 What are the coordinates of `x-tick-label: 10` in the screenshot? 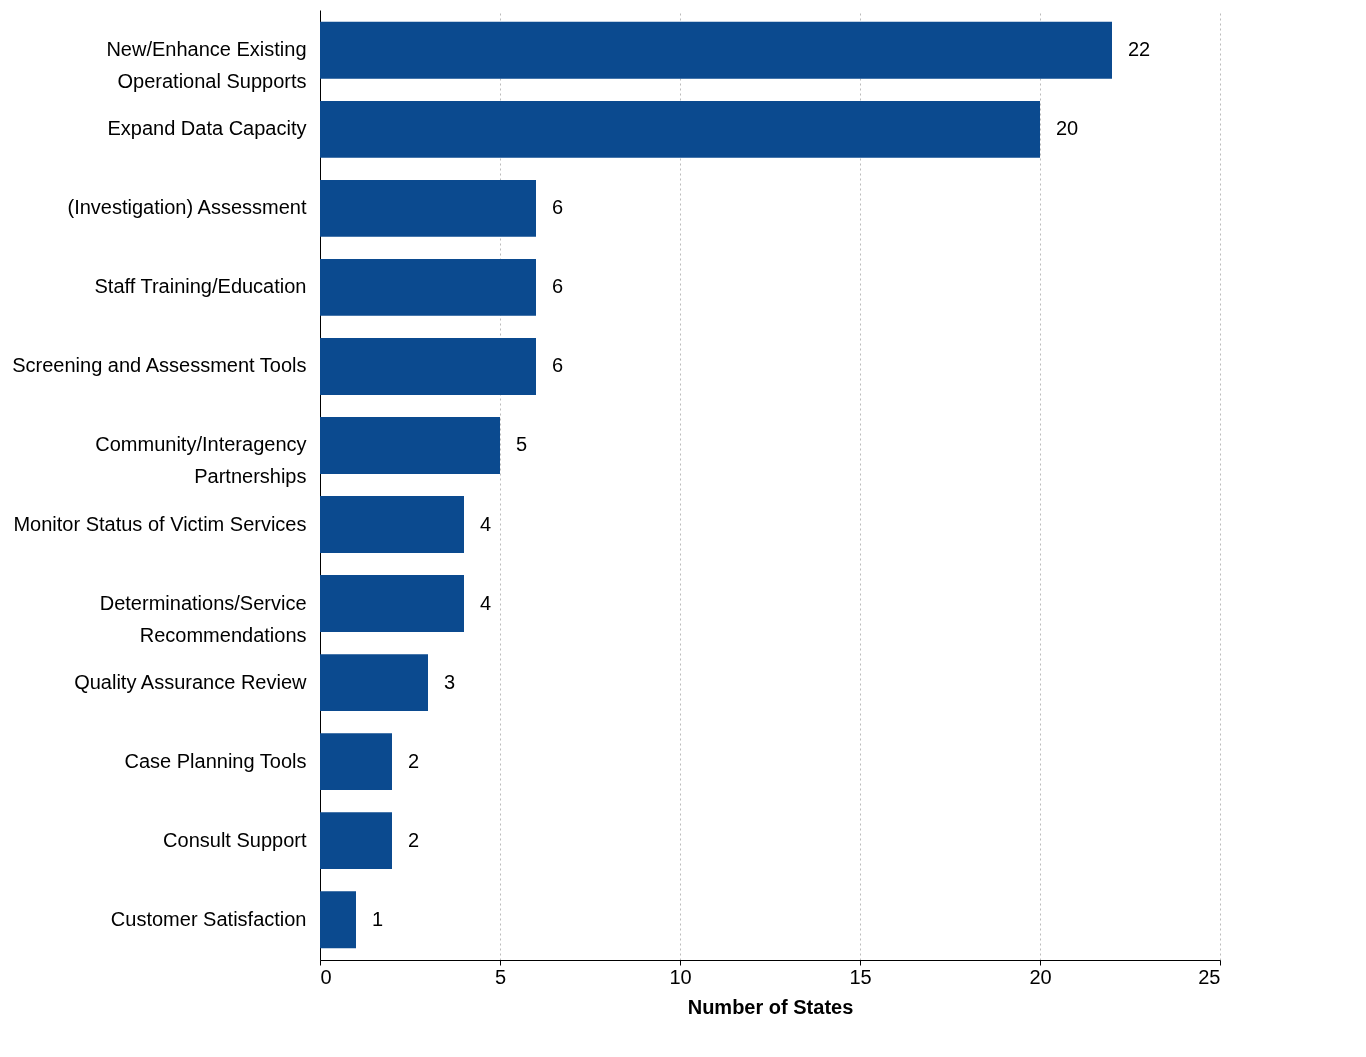 It's located at (680, 976).